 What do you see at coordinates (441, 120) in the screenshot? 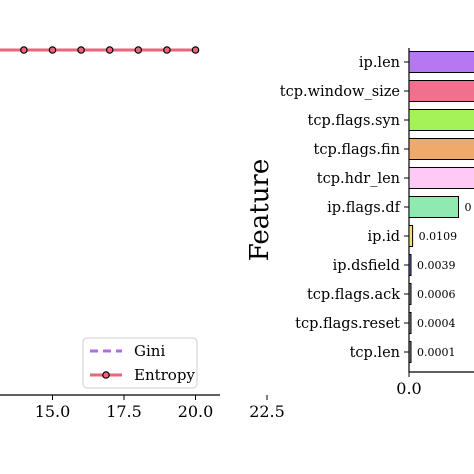
I see `bar-tcp-flags-syn` at bounding box center [441, 120].